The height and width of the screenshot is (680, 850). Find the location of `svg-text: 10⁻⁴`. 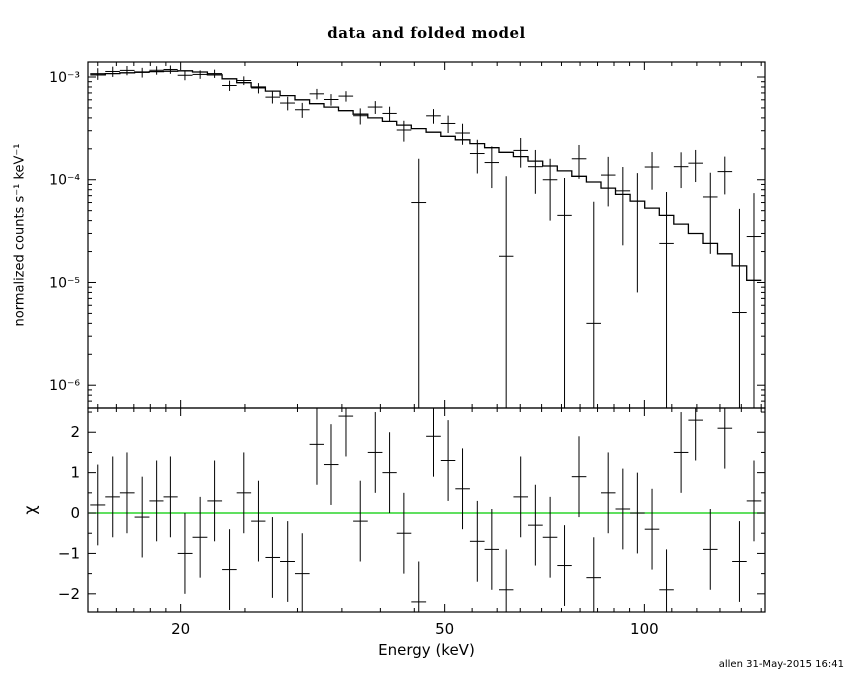

svg-text: 10⁻⁴ is located at coordinates (64, 181).